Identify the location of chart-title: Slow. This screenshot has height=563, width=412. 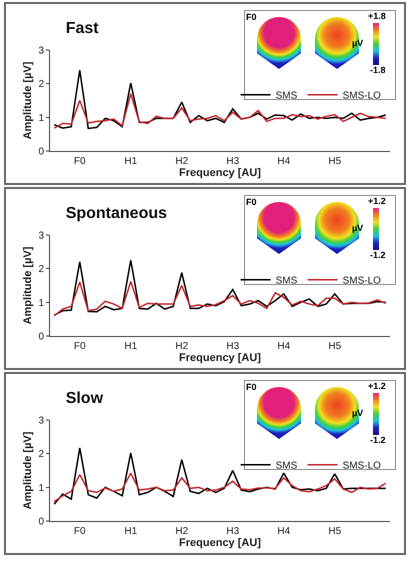
(85, 399).